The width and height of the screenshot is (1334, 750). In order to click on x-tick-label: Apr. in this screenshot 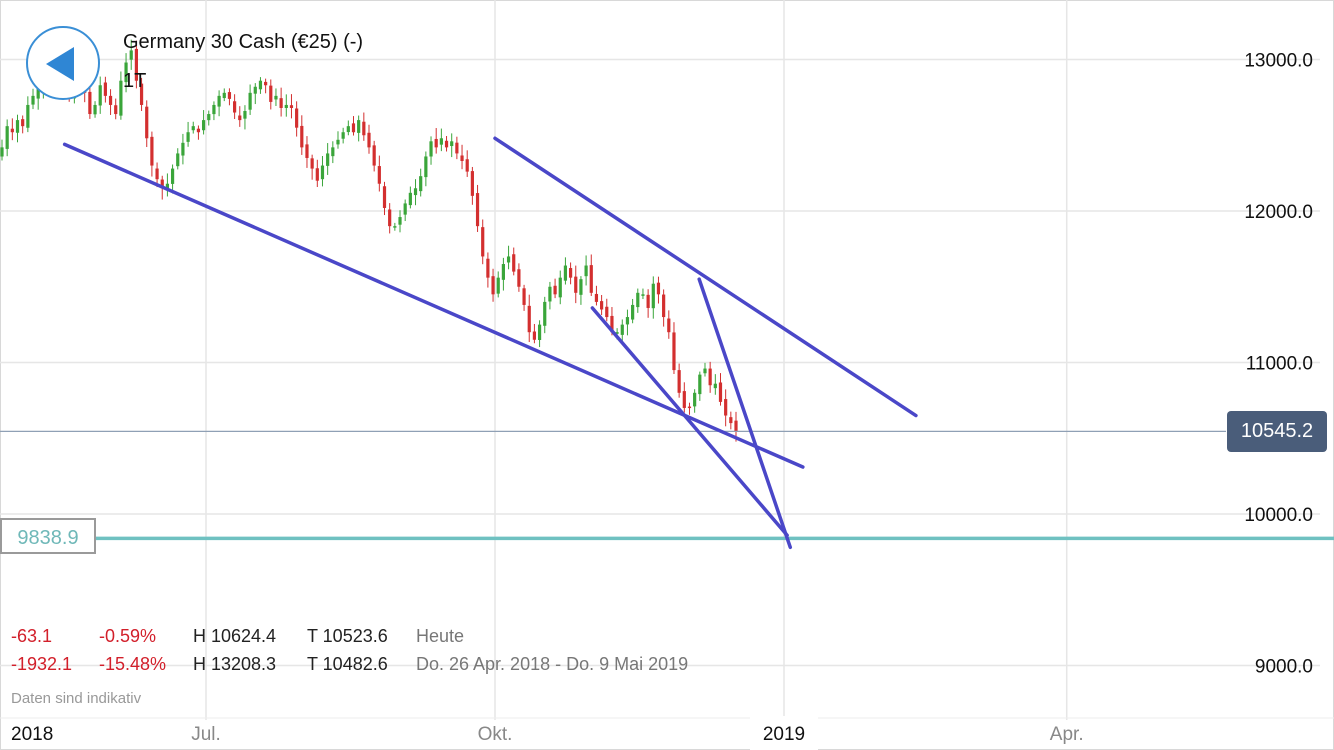, I will do `click(1067, 734)`.